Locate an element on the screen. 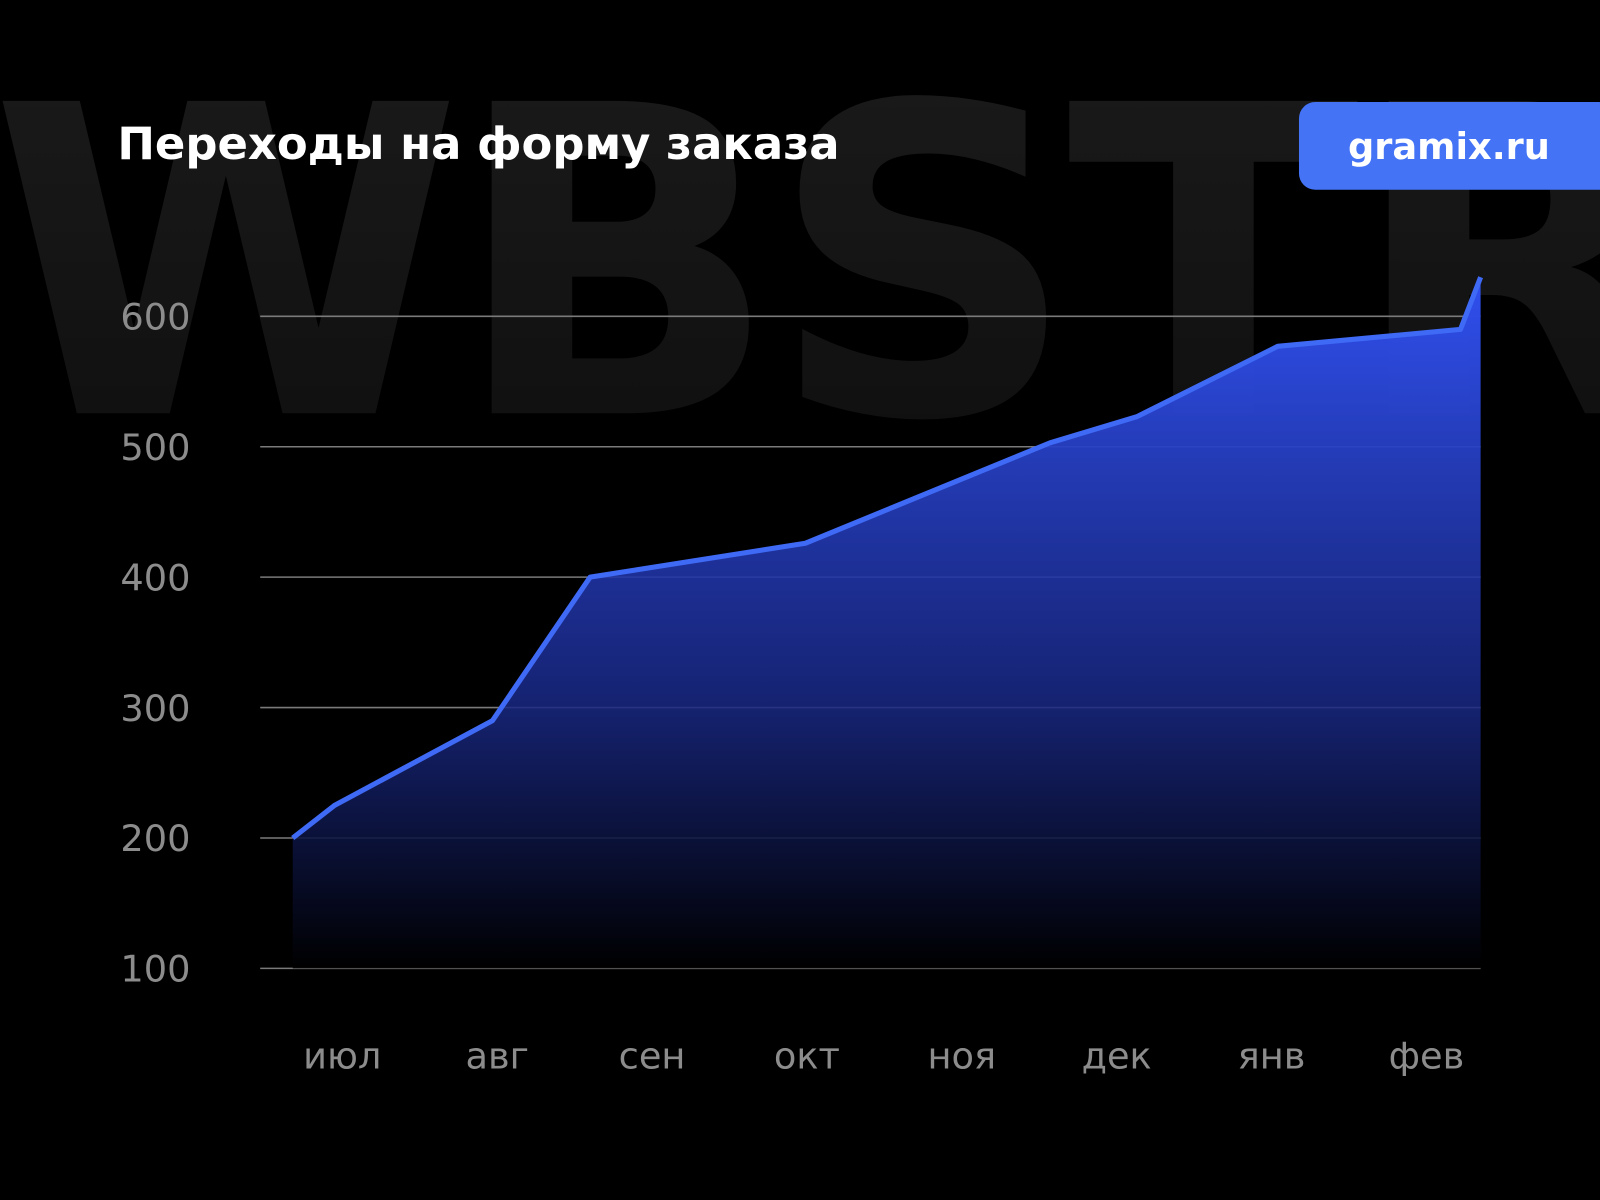 The width and height of the screenshot is (1600, 1200). y-tick-label: 200 is located at coordinates (155, 838).